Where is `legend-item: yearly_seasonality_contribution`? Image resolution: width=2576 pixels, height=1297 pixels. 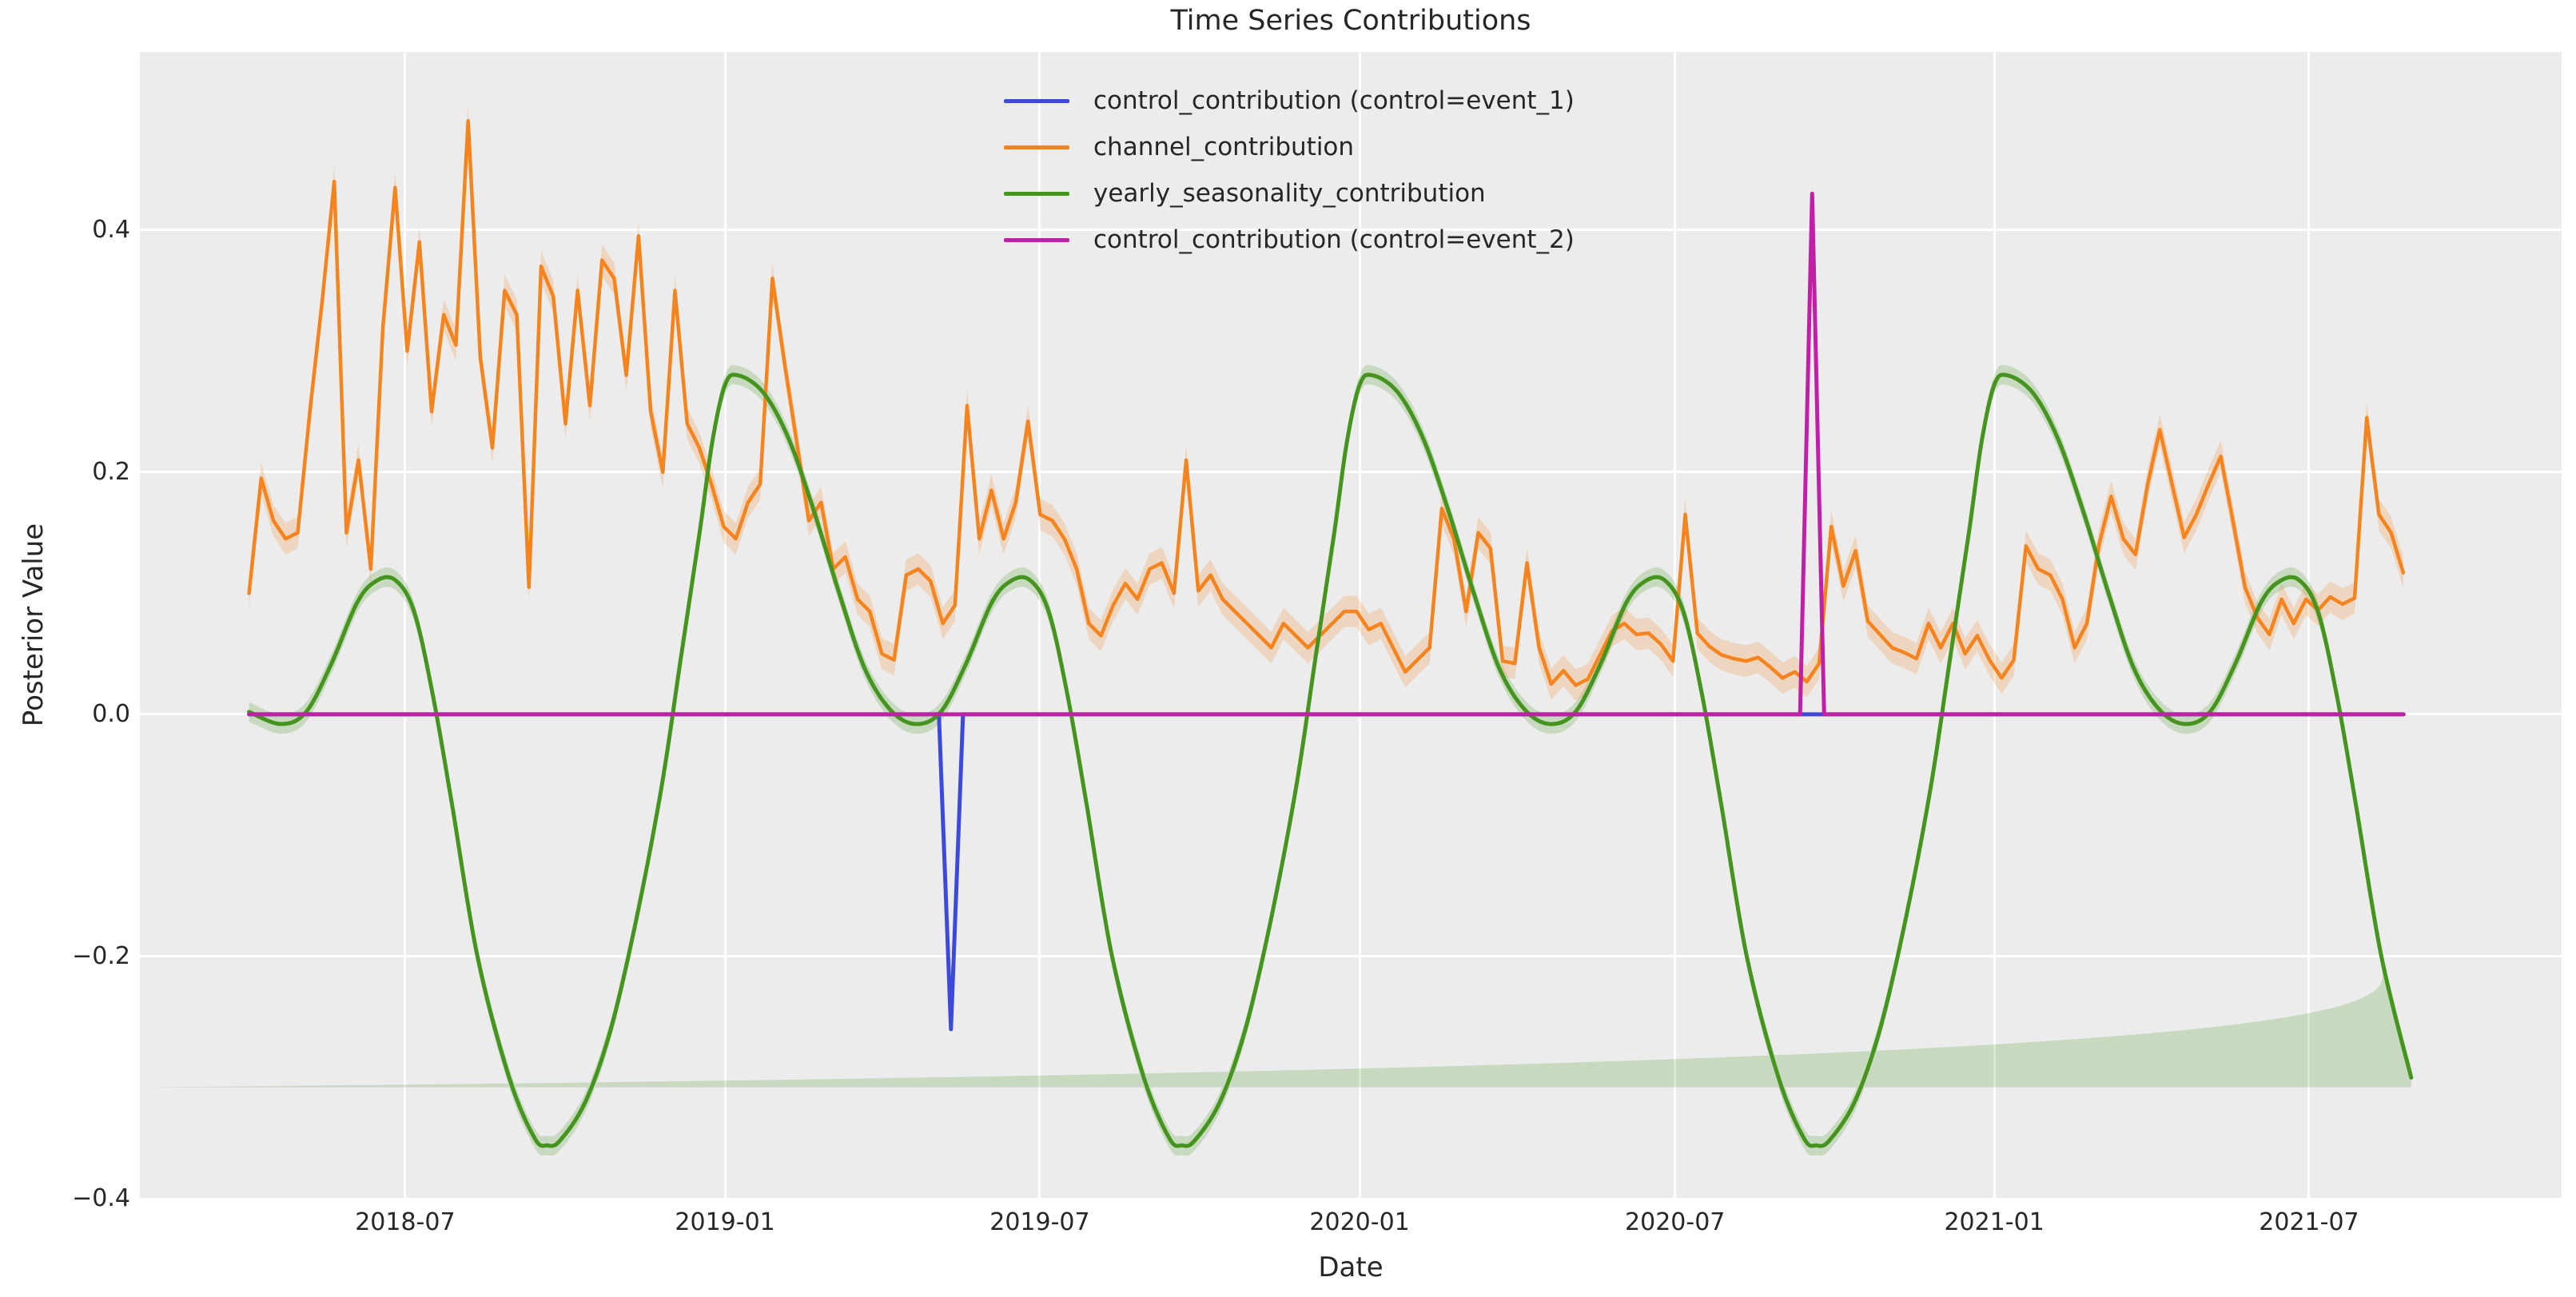 legend-item: yearly_seasonality_contribution is located at coordinates (1289, 193).